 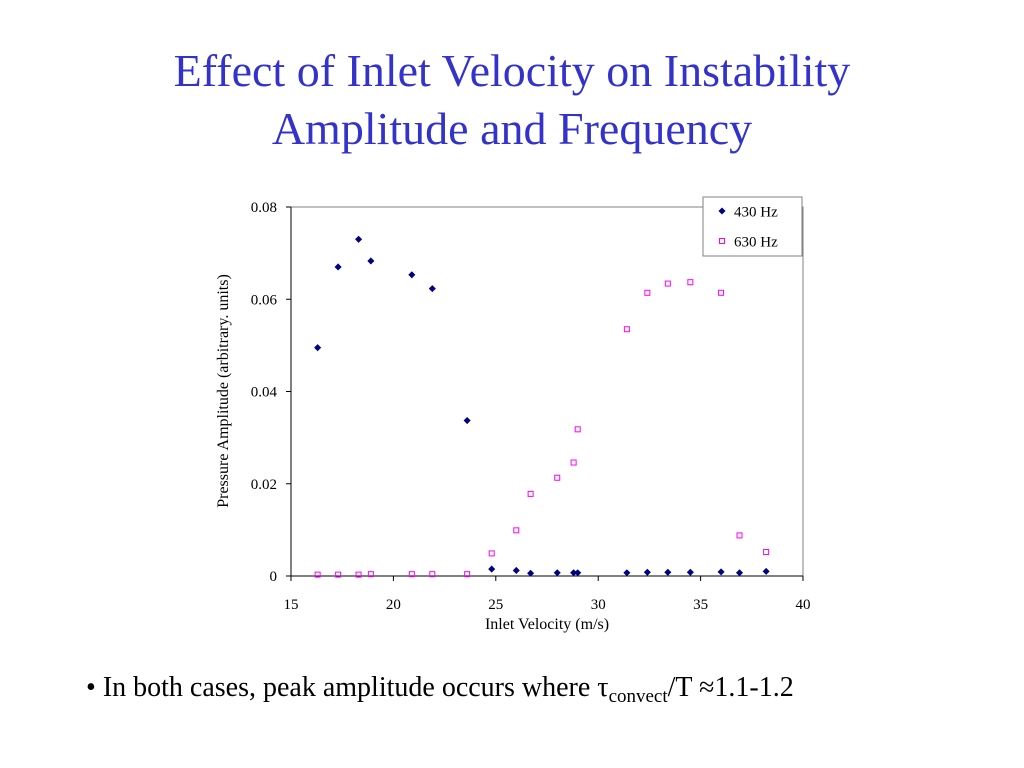 I want to click on x-axis-label: Inlet Velocity (m/s), so click(x=547, y=624).